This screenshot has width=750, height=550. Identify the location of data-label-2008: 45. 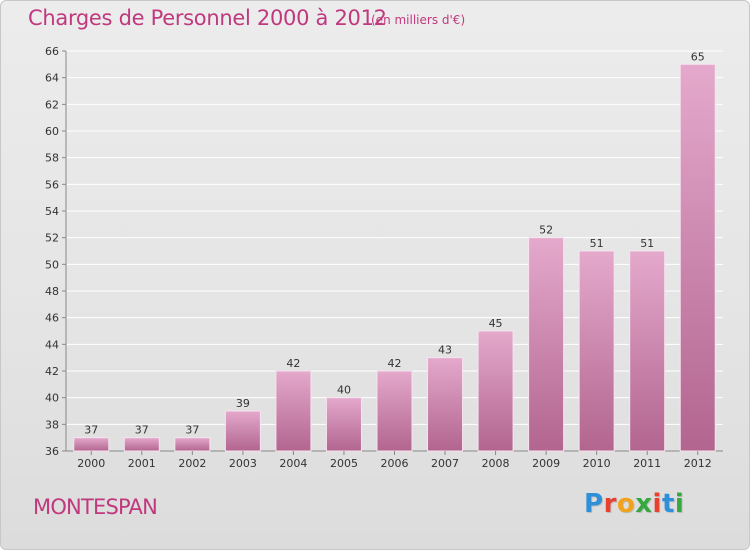
(496, 323).